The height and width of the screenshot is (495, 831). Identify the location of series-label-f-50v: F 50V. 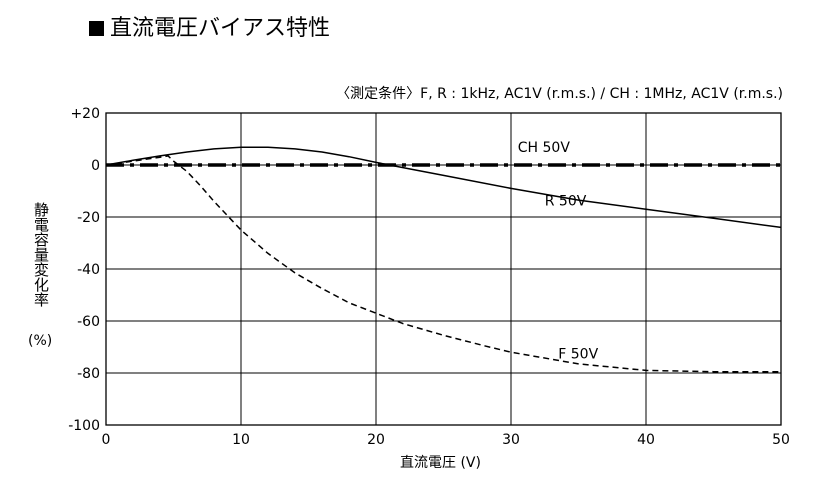
(578, 355).